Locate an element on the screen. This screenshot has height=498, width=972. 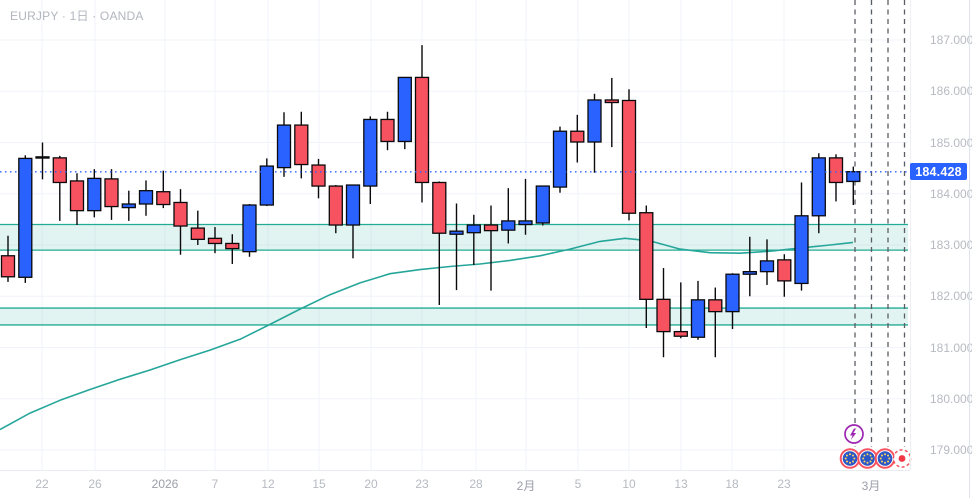
time-tick-label: 3月 is located at coordinates (871, 486).